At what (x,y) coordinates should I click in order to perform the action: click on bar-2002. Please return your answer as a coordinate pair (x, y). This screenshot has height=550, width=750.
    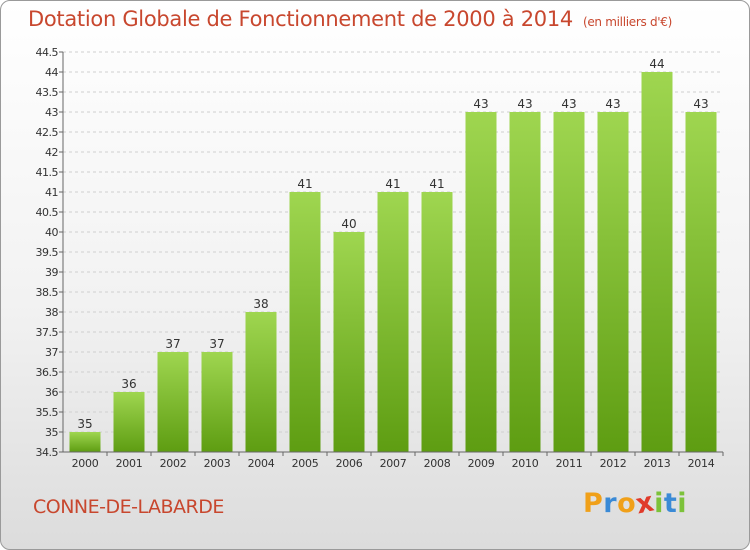
    Looking at the image, I should click on (173, 402).